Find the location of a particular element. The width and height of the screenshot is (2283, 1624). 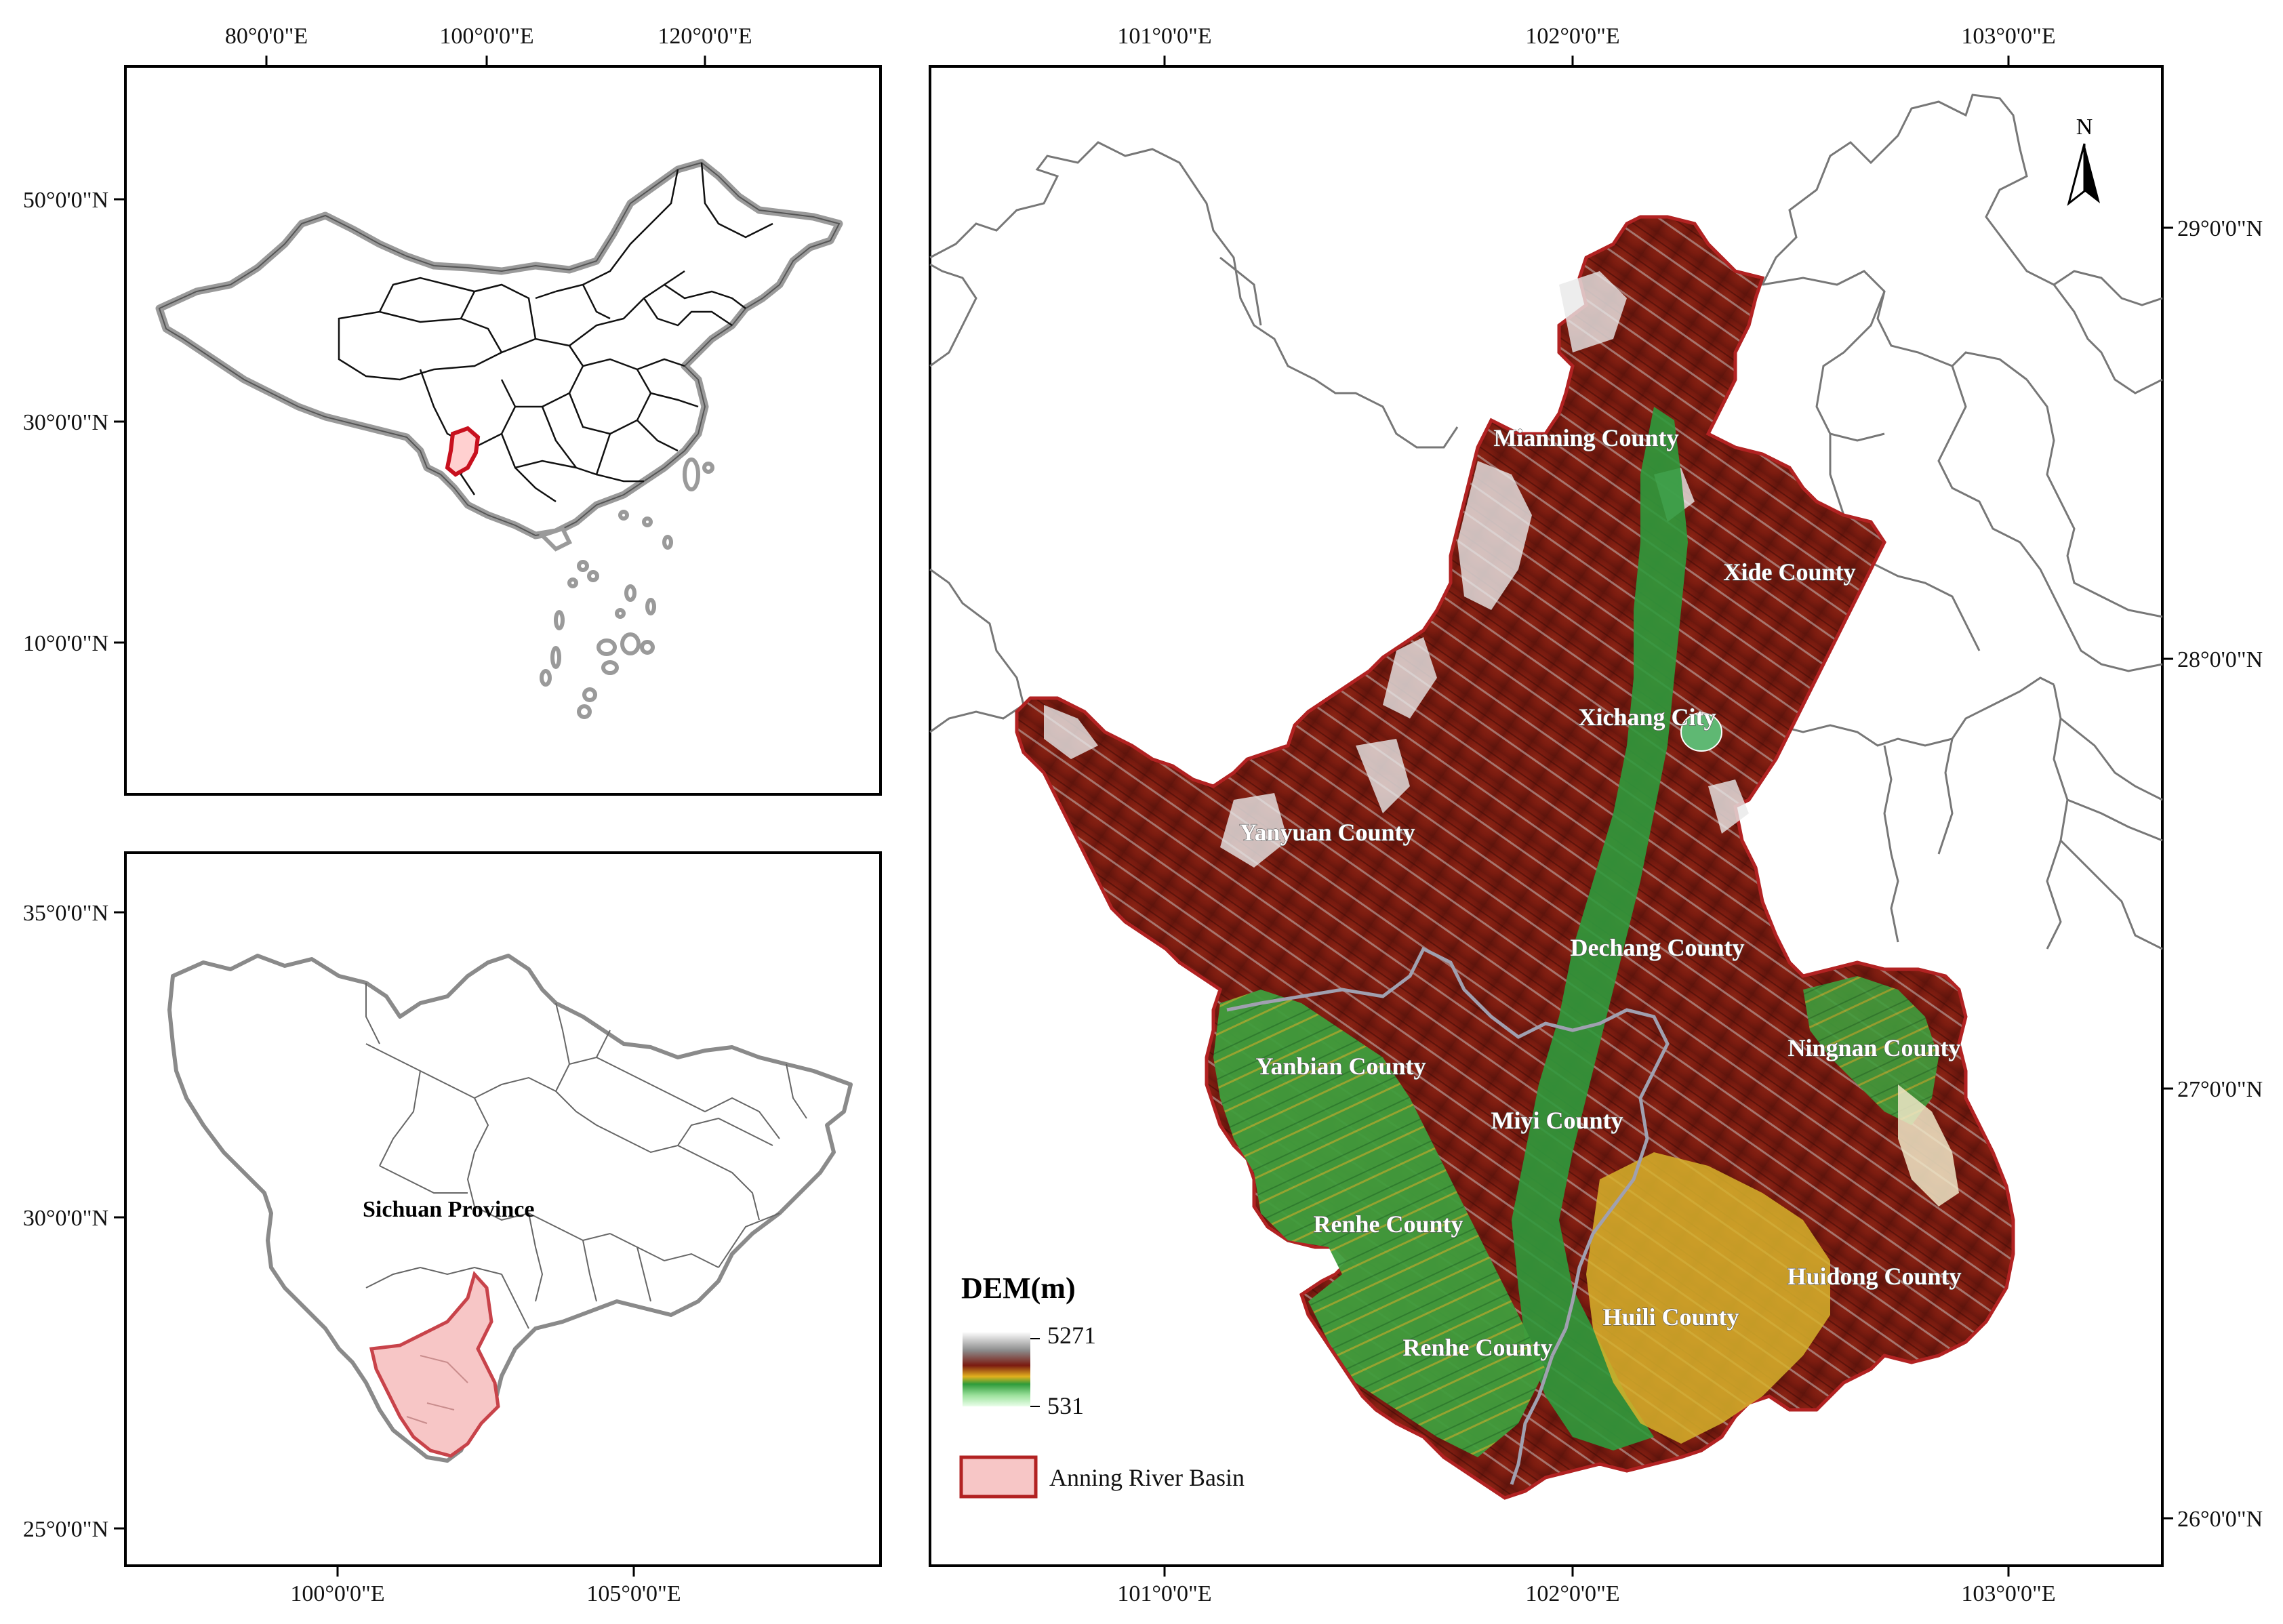

county-label-mianning: Mianning County is located at coordinates (1585, 437).